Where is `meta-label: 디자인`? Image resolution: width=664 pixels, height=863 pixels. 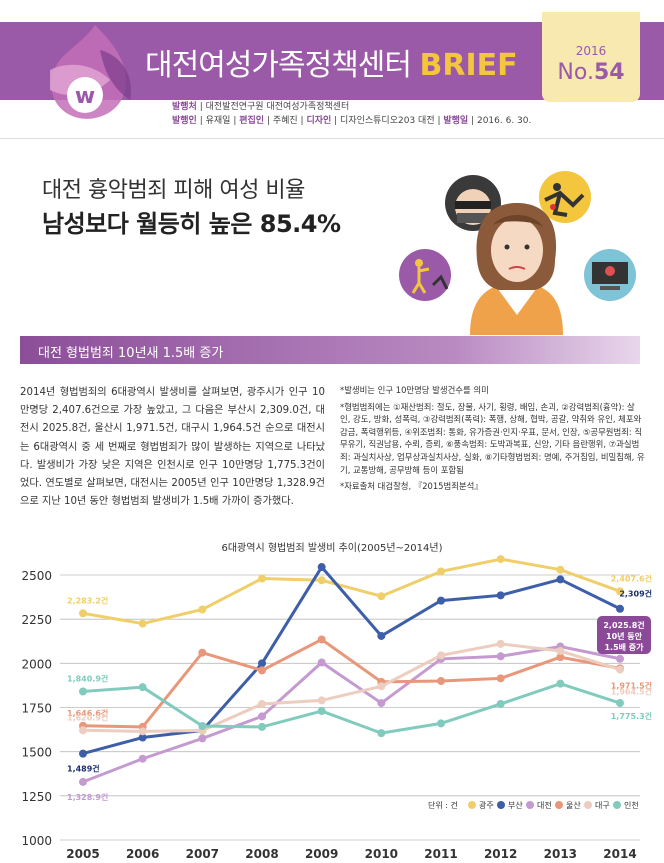
meta-label: 디자인 is located at coordinates (319, 121).